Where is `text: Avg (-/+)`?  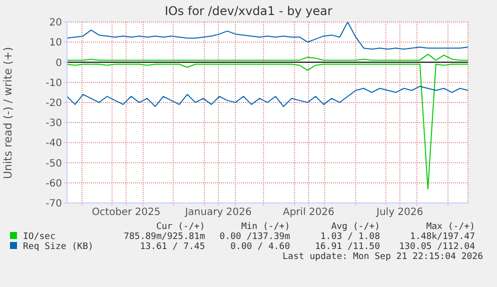 text: Avg (-/+) is located at coordinates (355, 227).